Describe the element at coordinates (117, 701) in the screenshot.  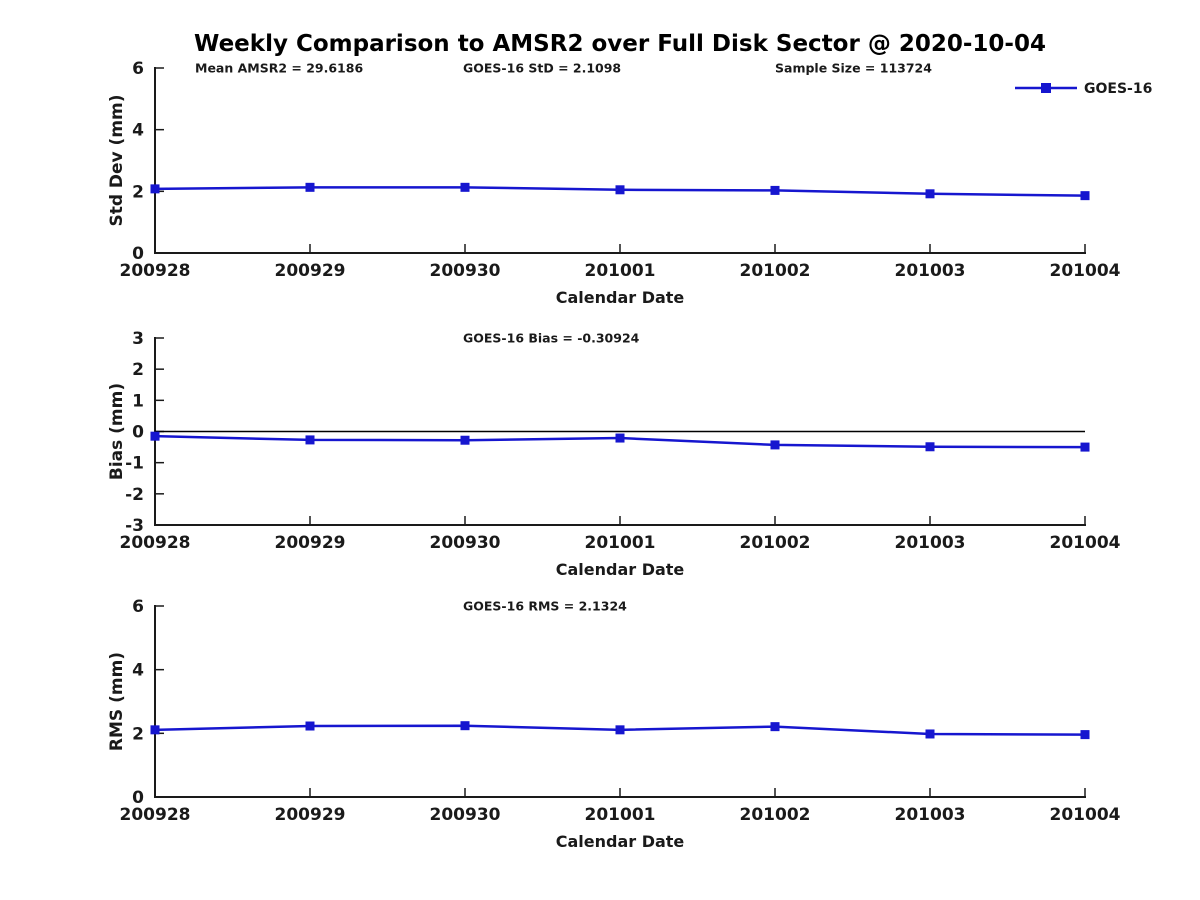
I see `y-axis-title: RMS (mm)` at that location.